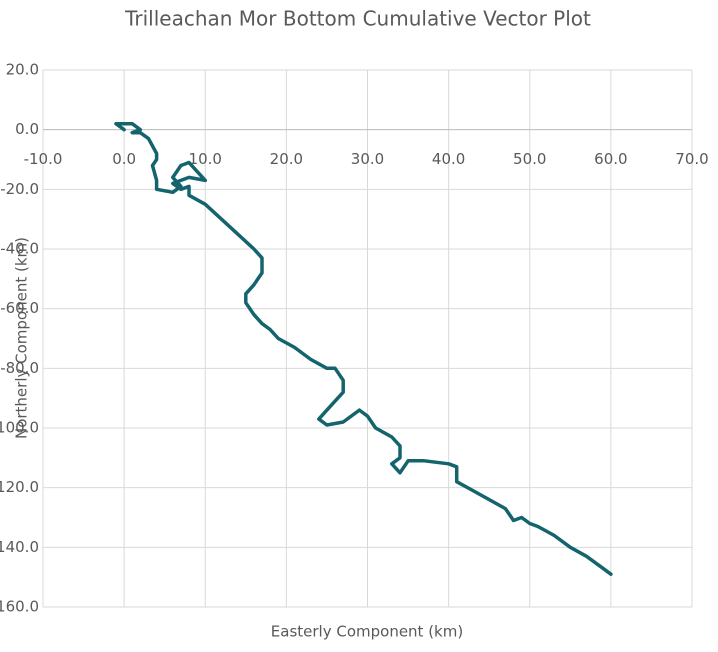  Describe the element at coordinates (691, 159) in the screenshot. I see `x-tick-label: 70.0` at that location.